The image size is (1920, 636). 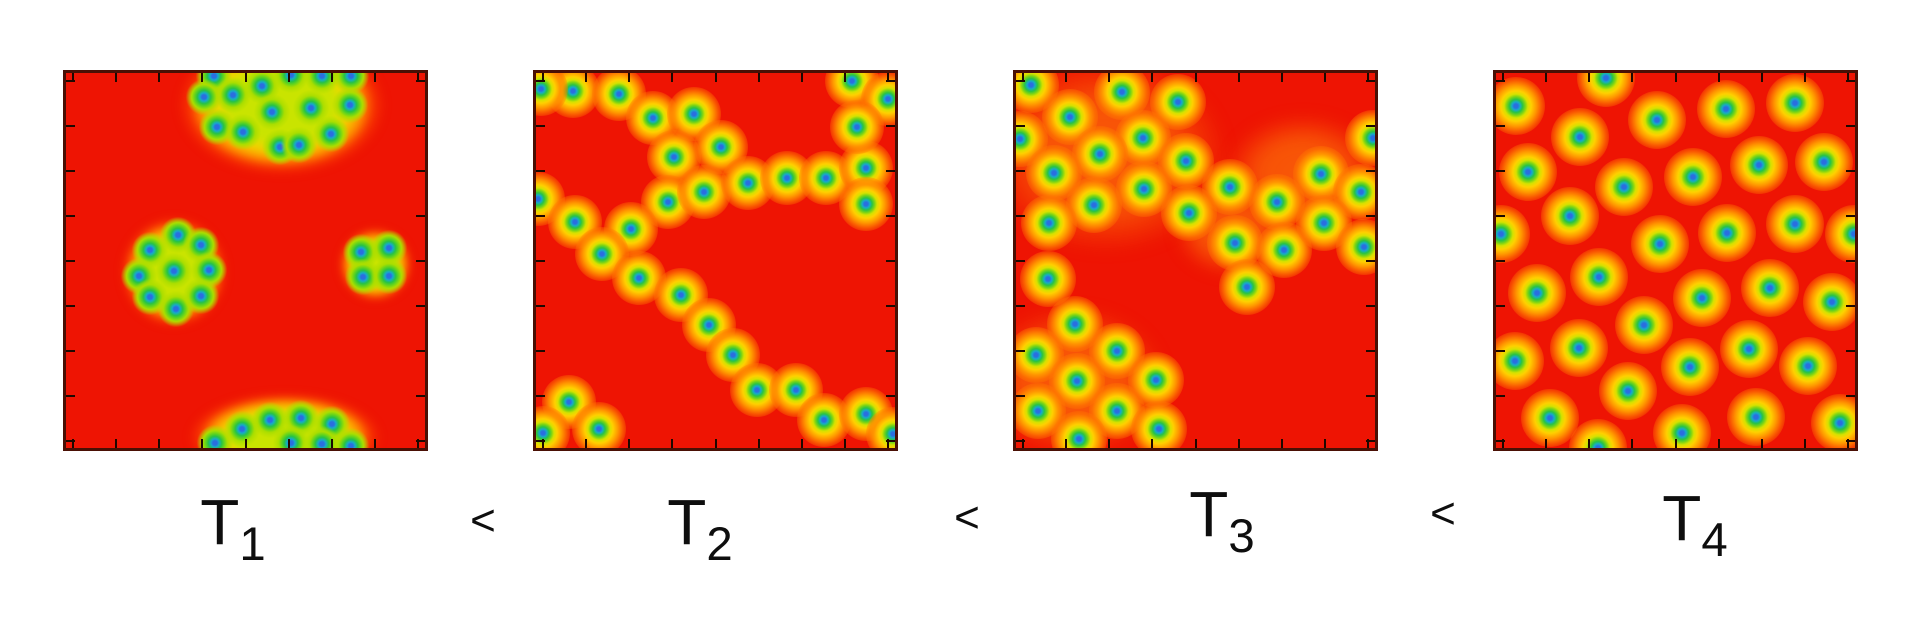 I want to click on temperature-label-2: T2, so click(x=699, y=529).